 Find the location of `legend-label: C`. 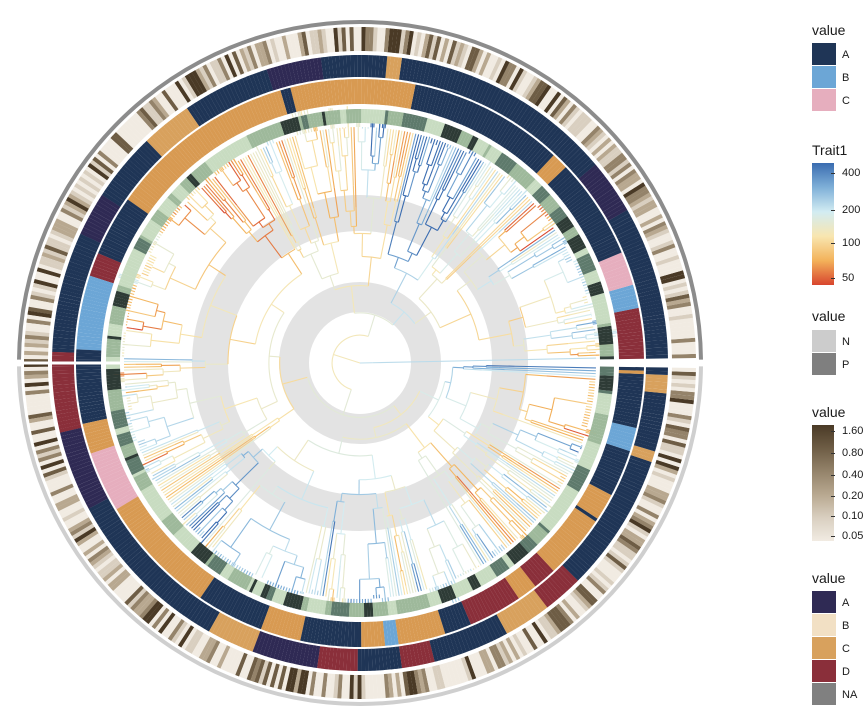

legend-label: C is located at coordinates (846, 101).